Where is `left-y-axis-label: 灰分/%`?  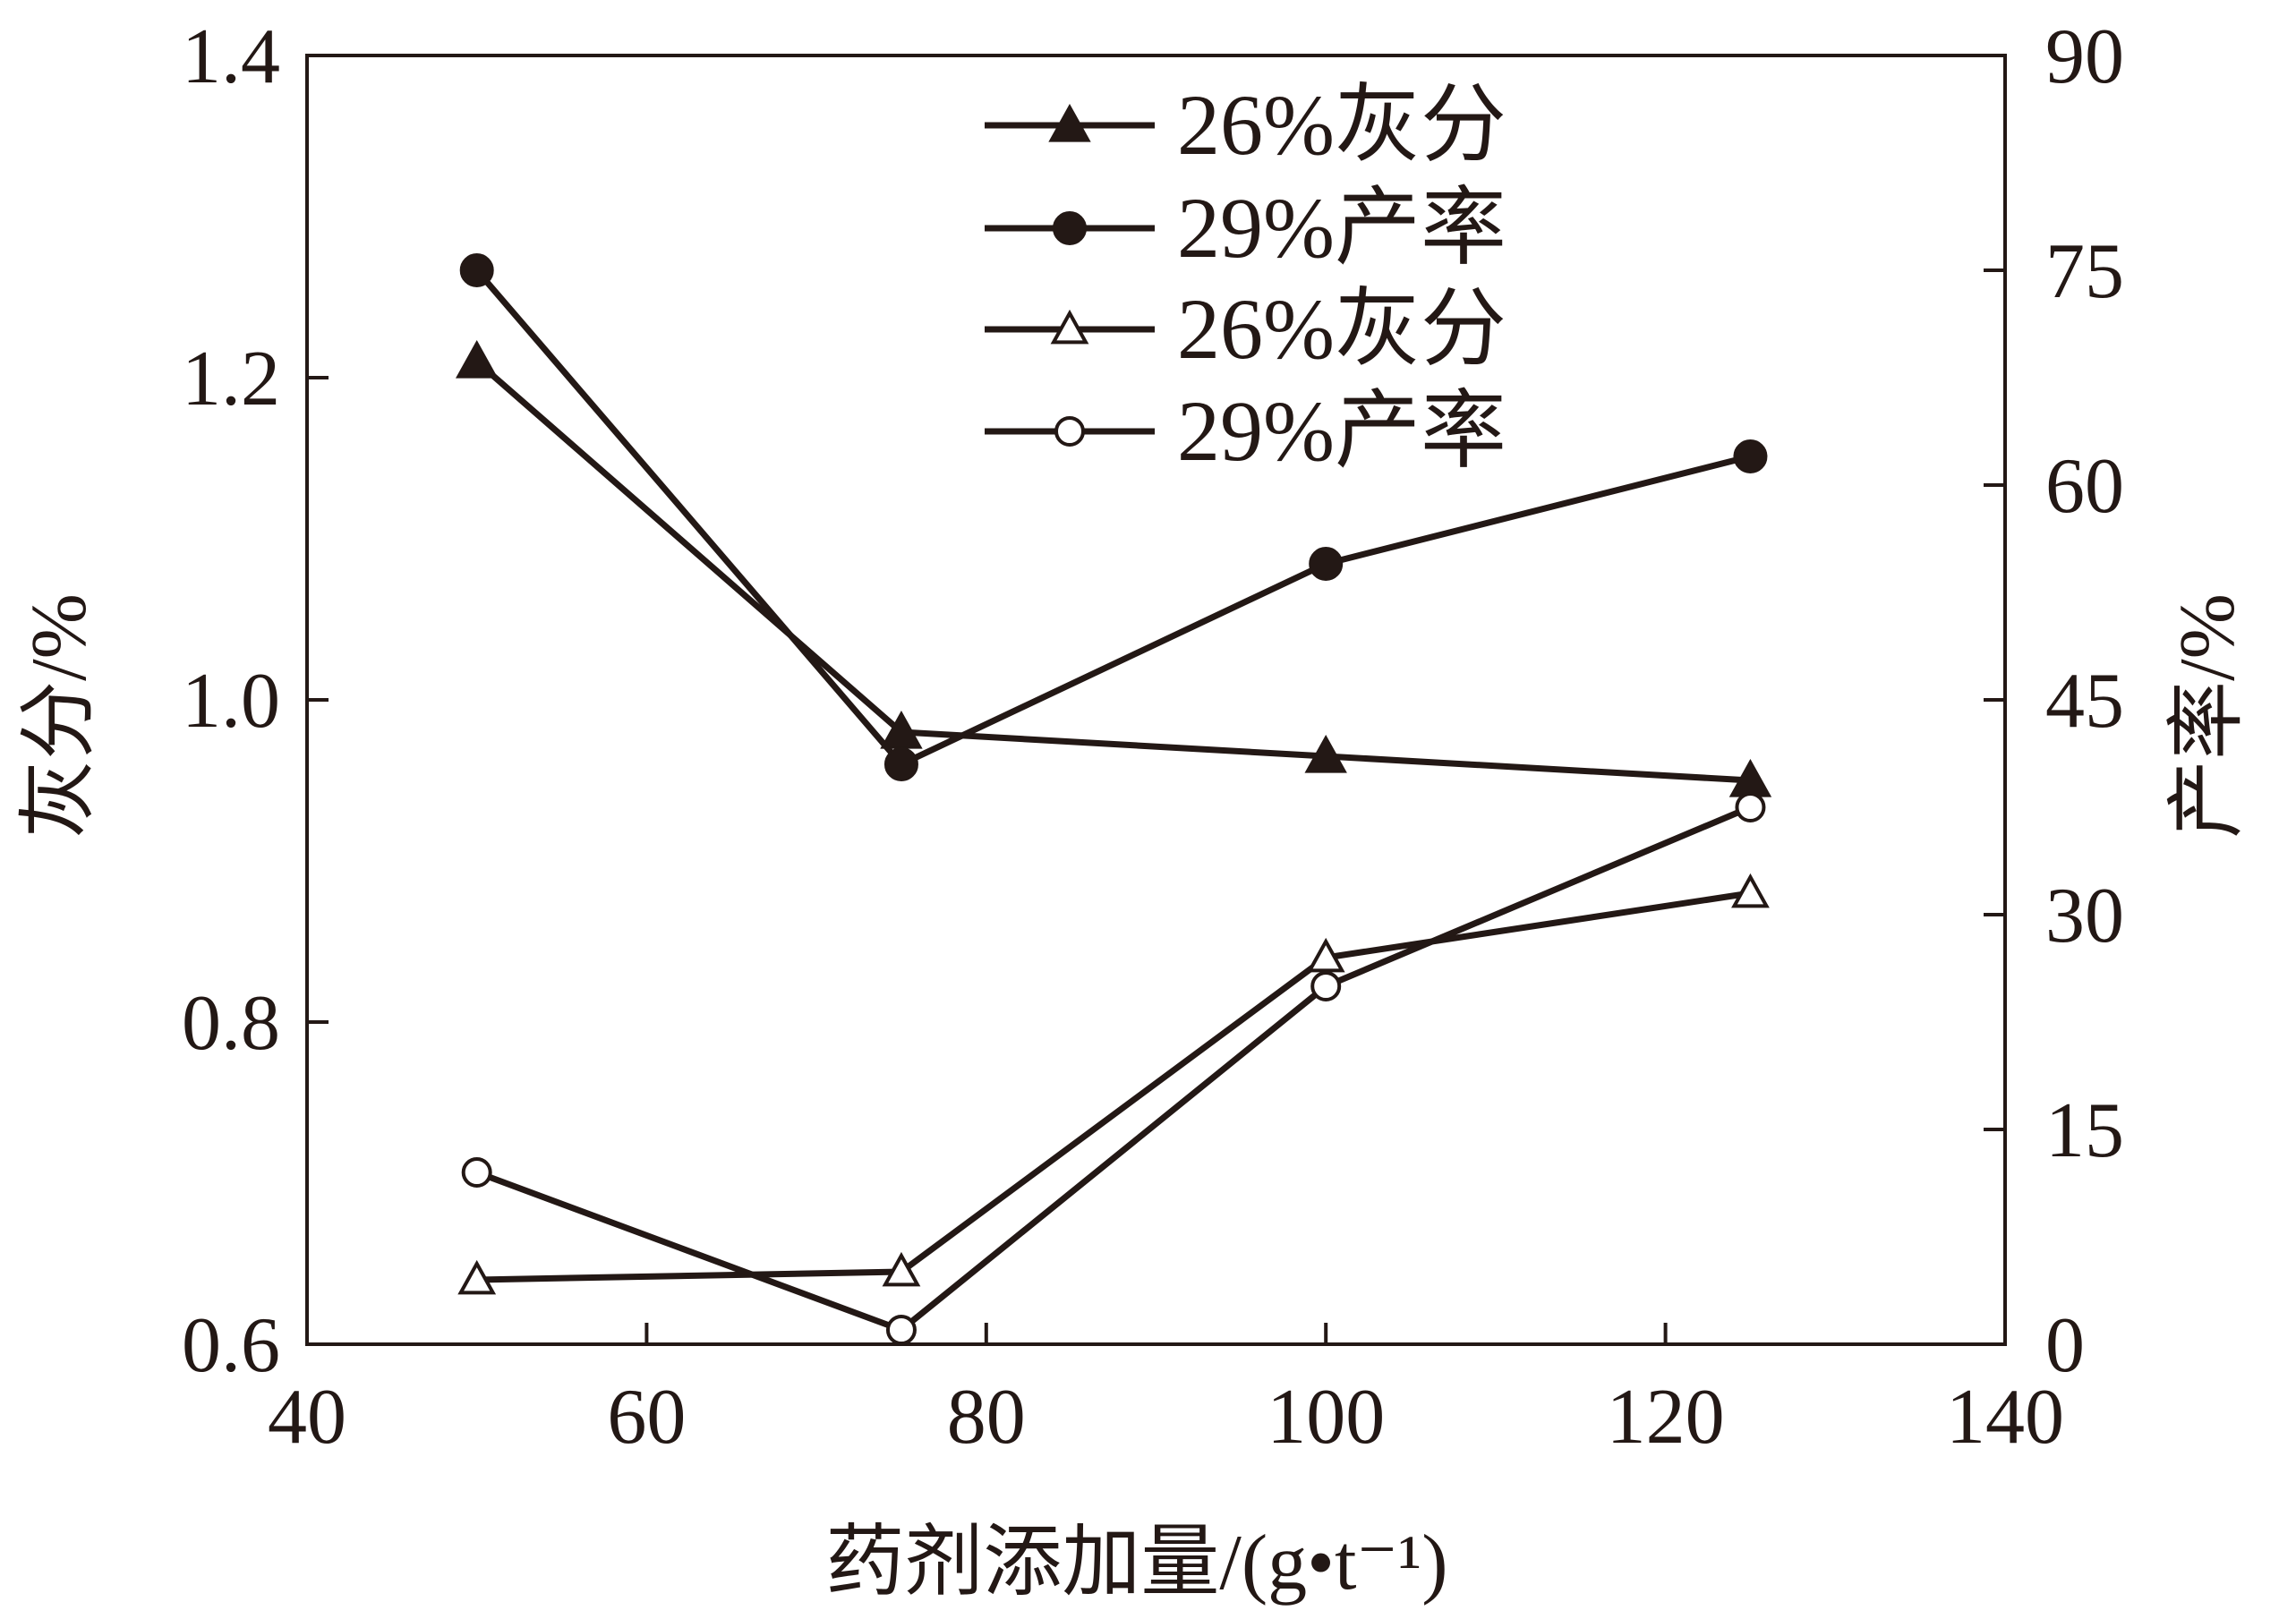
left-y-axis-label: 灰分/% is located at coordinates (59, 716).